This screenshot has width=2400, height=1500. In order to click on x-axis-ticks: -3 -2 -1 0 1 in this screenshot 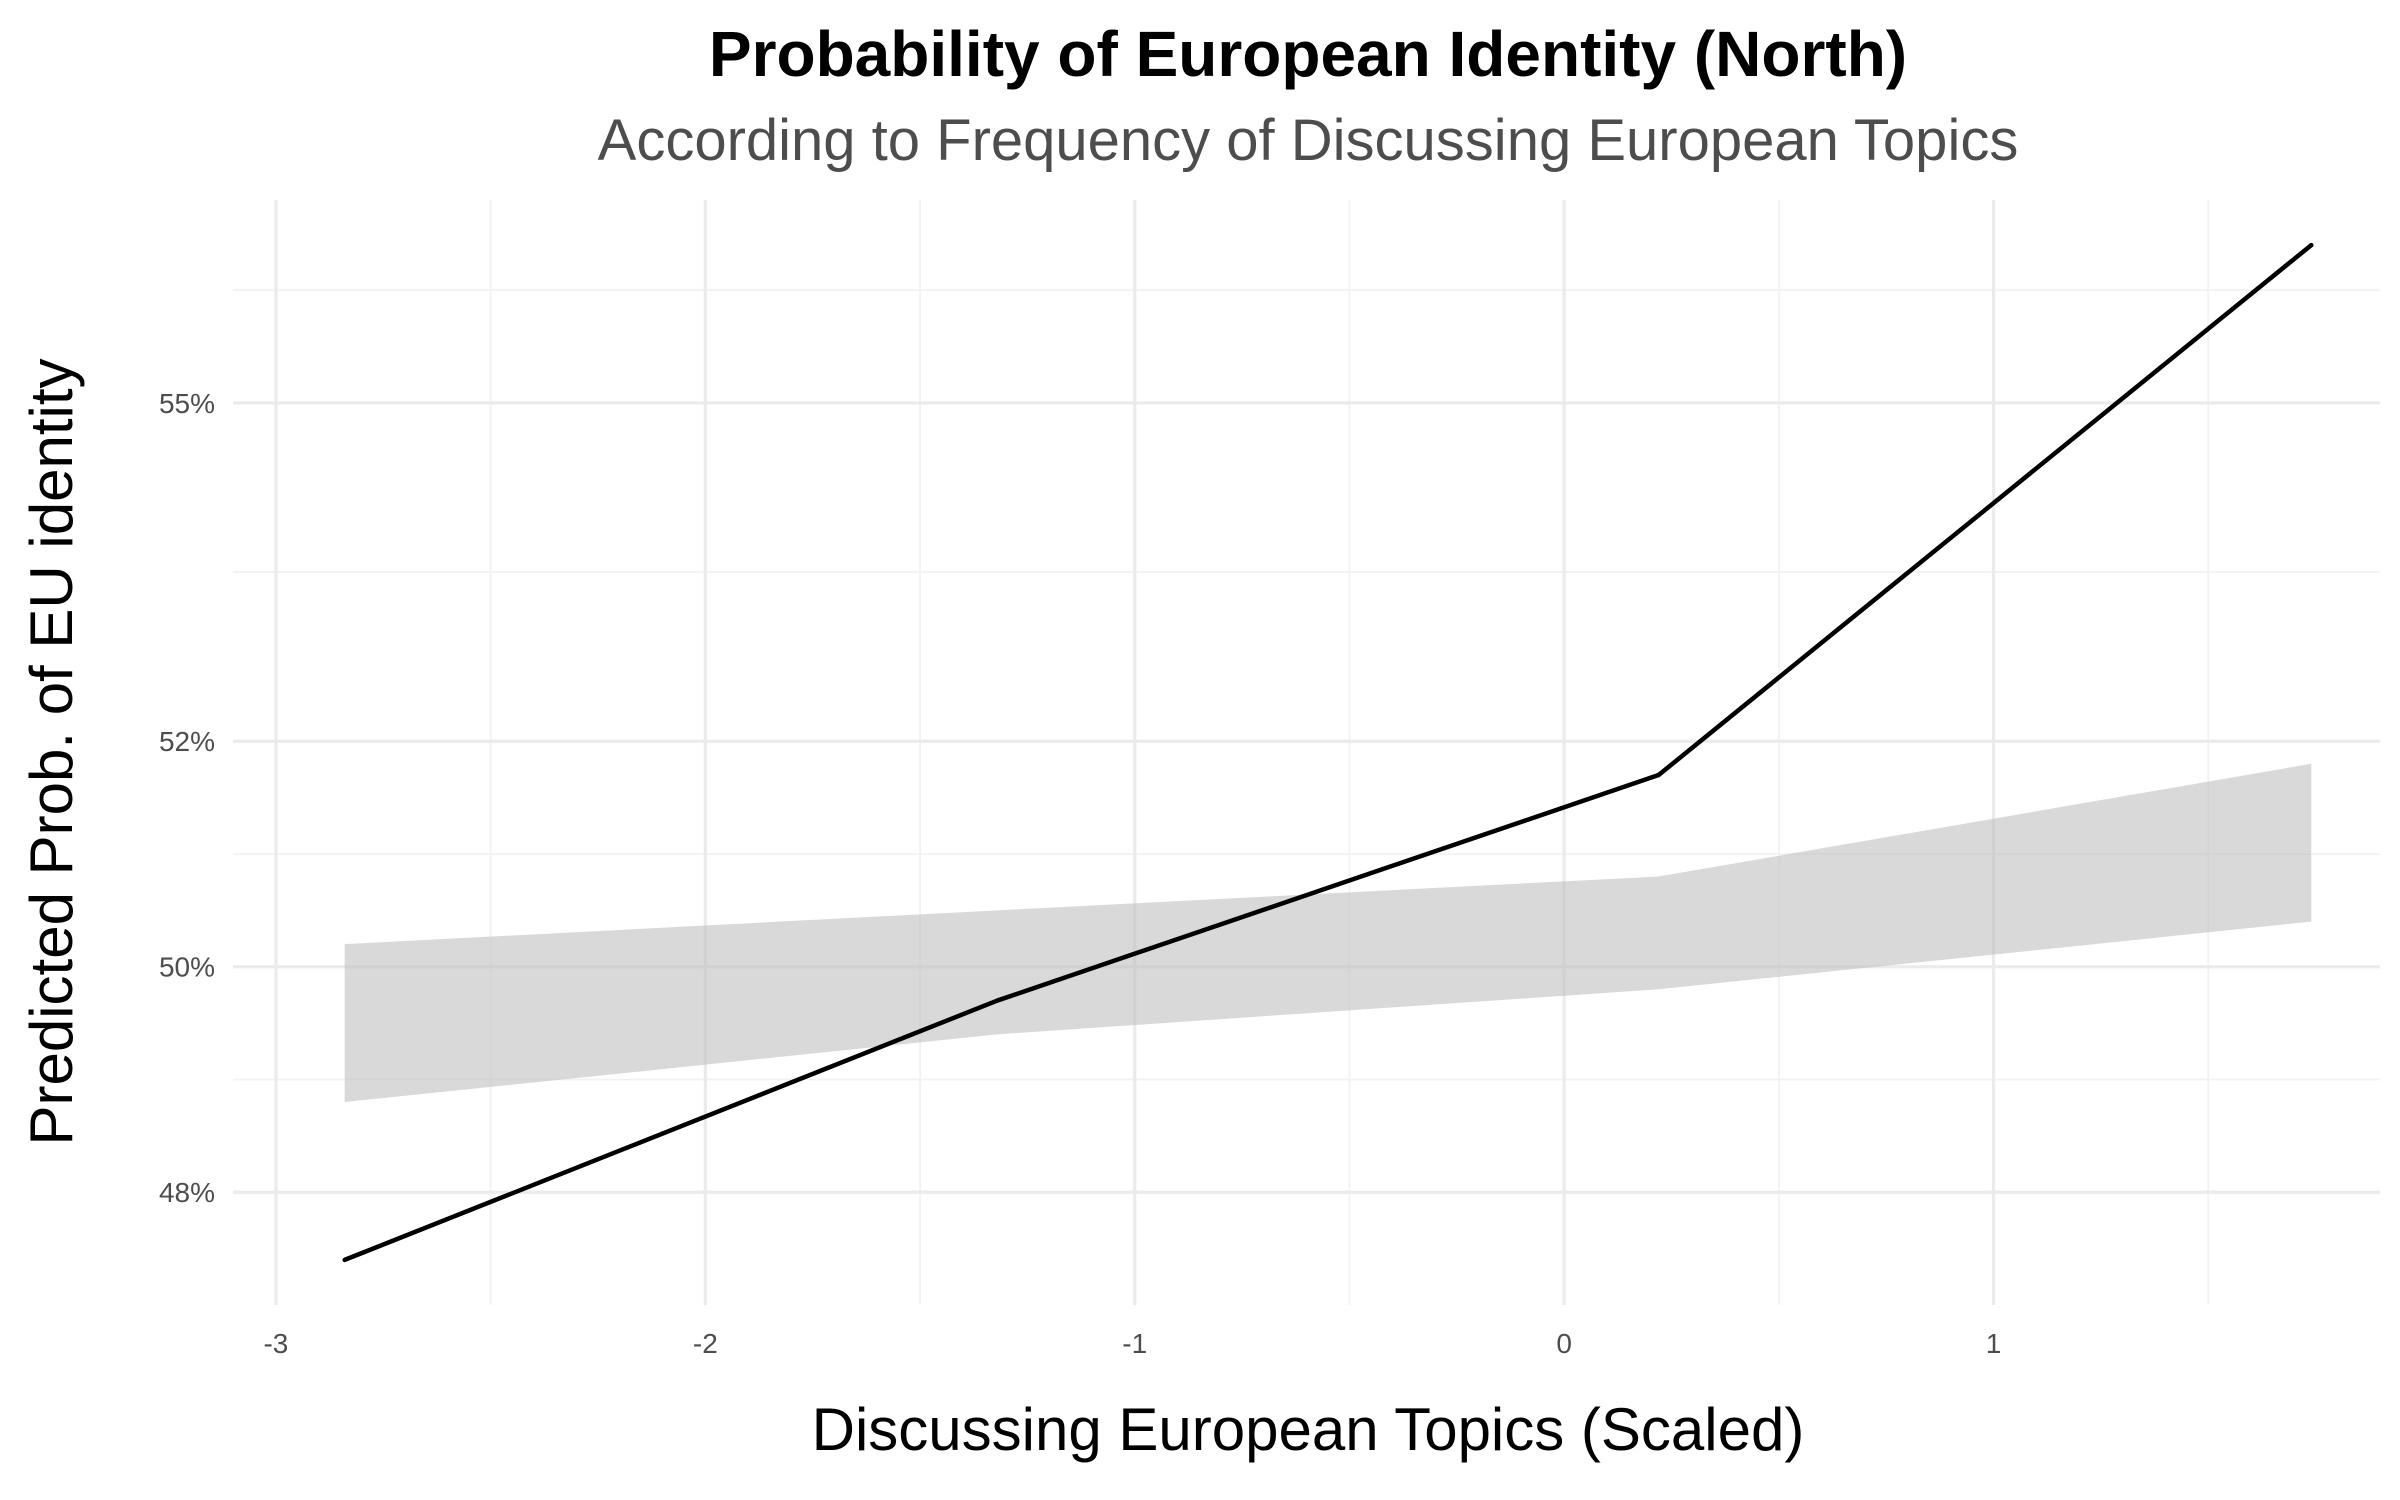, I will do `click(1132, 1343)`.